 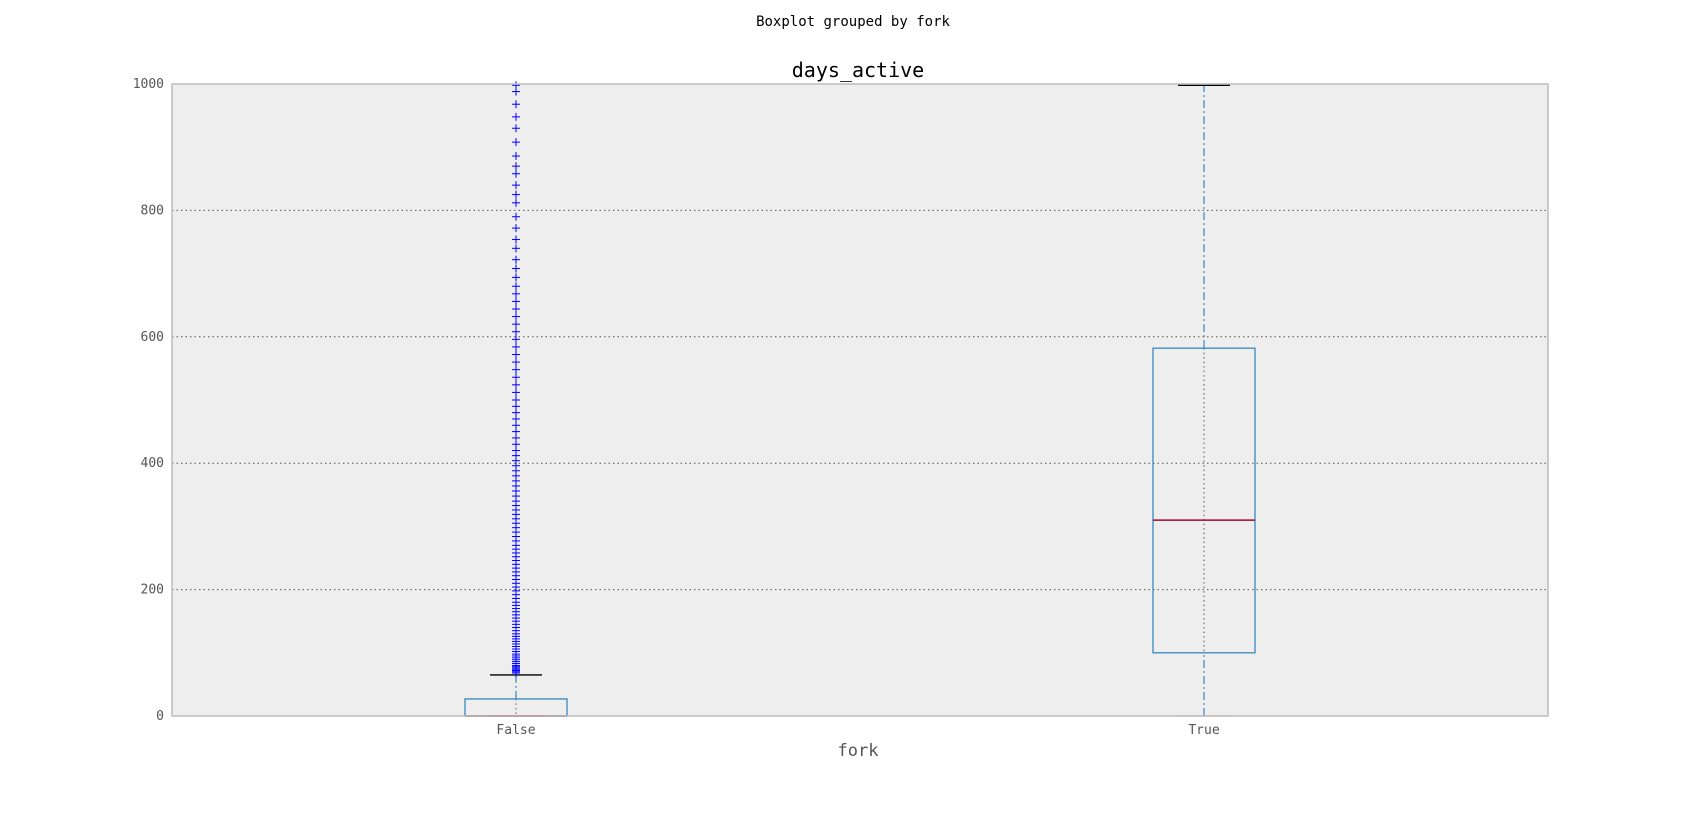 What do you see at coordinates (148, 84) in the screenshot?
I see `y-tick-label-1000: 1000` at bounding box center [148, 84].